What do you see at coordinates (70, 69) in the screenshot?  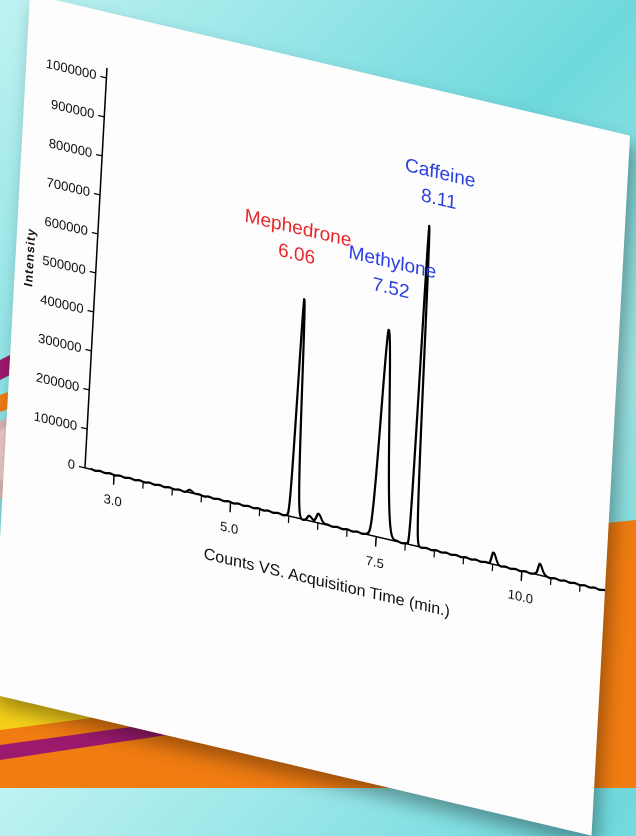 I see `y-tick-label: 1000000` at bounding box center [70, 69].